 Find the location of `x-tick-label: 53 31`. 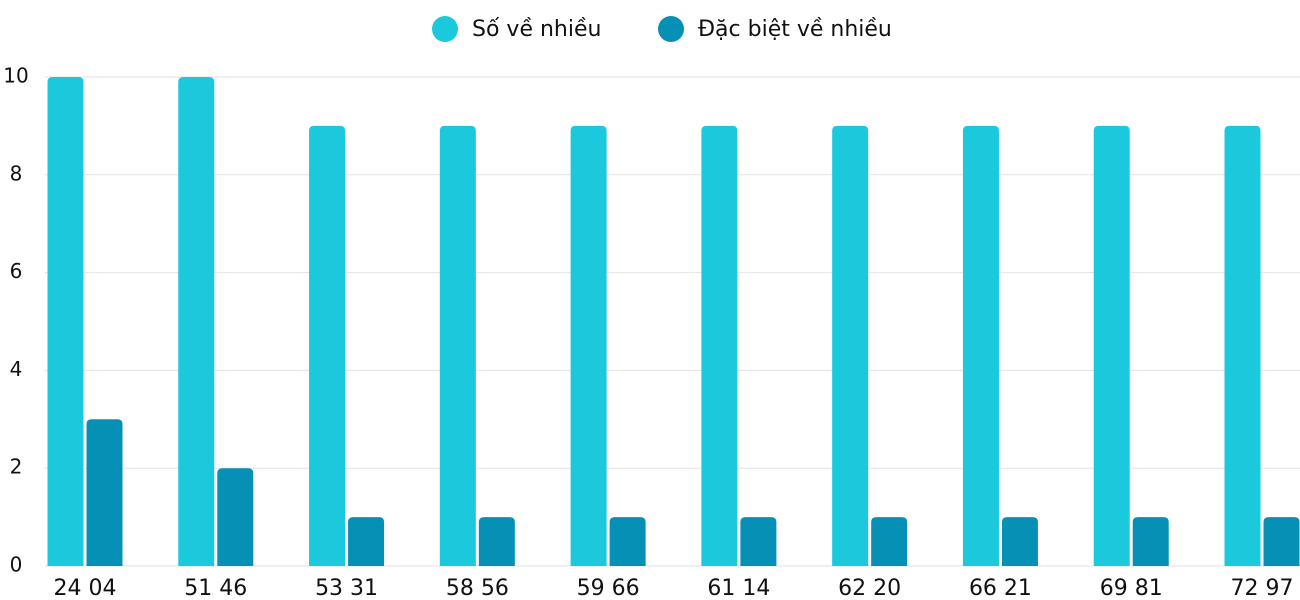

x-tick-label: 53 31 is located at coordinates (346, 588).